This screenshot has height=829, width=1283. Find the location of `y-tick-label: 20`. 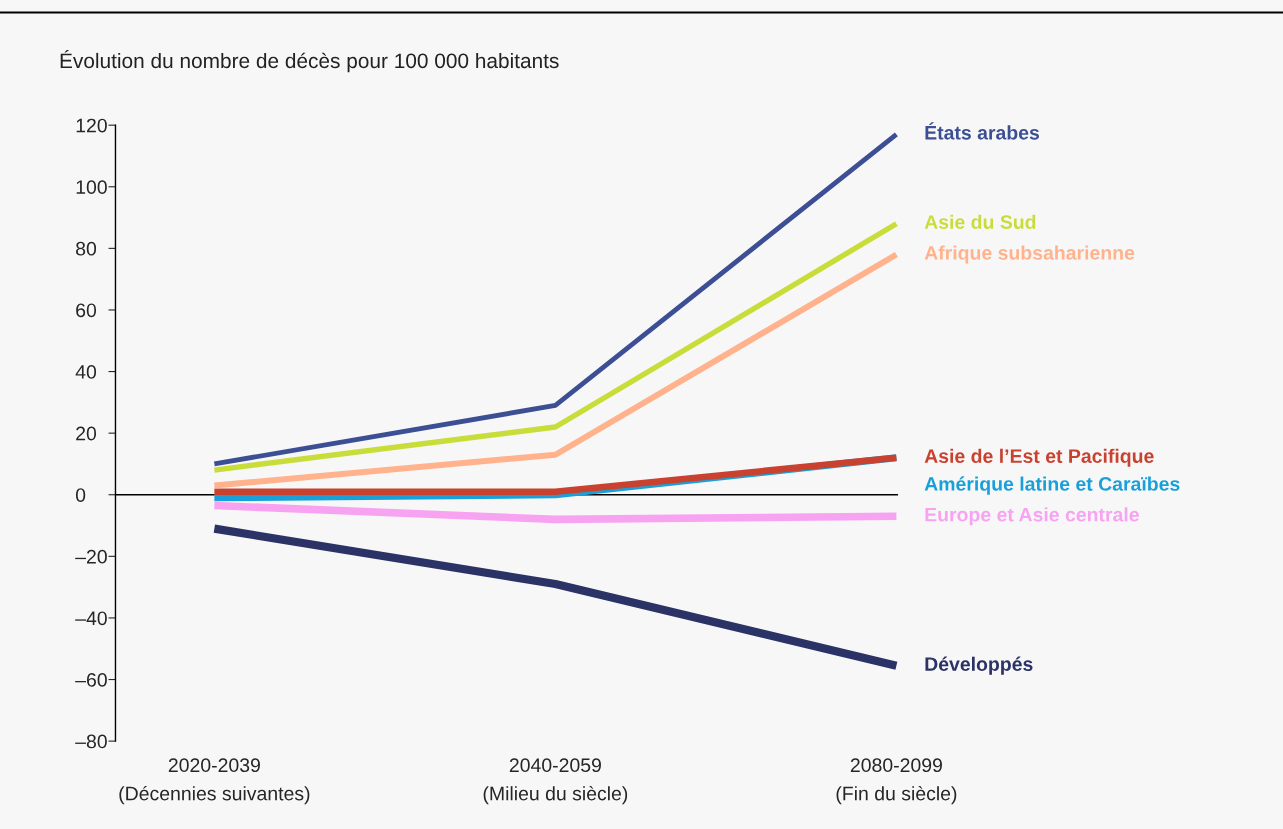

y-tick-label: 20 is located at coordinates (86, 433).